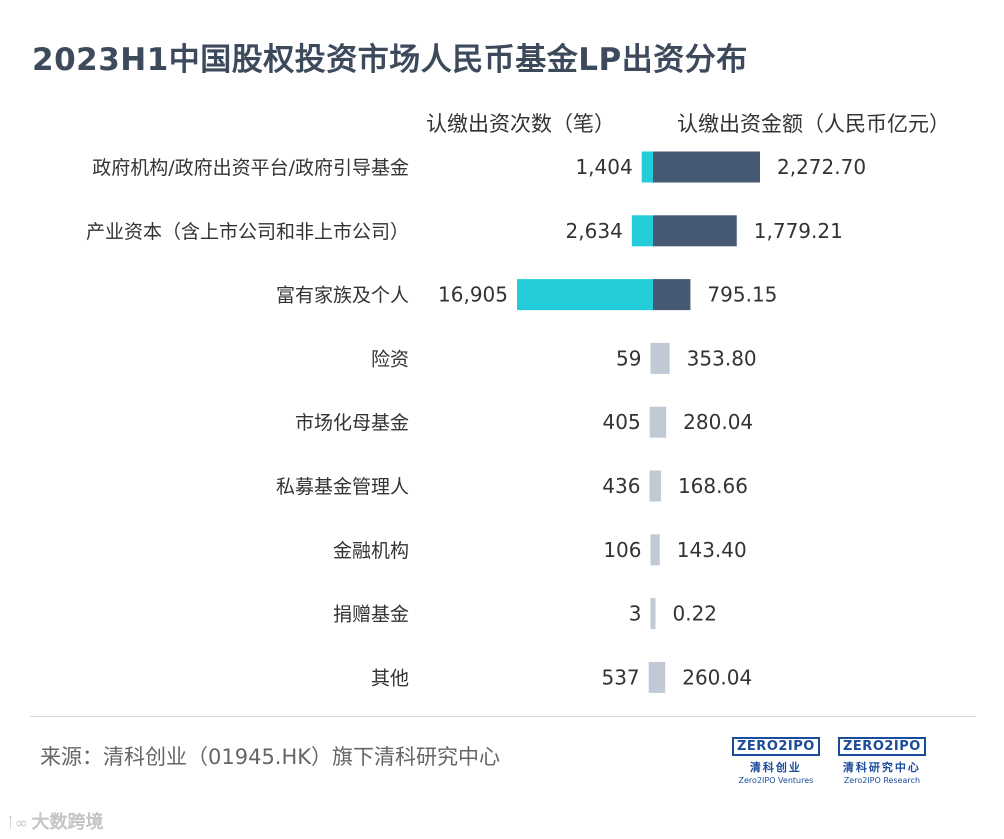 This screenshot has height=839, width=1004. What do you see at coordinates (390, 359) in the screenshot?
I see `category-label: 险资` at bounding box center [390, 359].